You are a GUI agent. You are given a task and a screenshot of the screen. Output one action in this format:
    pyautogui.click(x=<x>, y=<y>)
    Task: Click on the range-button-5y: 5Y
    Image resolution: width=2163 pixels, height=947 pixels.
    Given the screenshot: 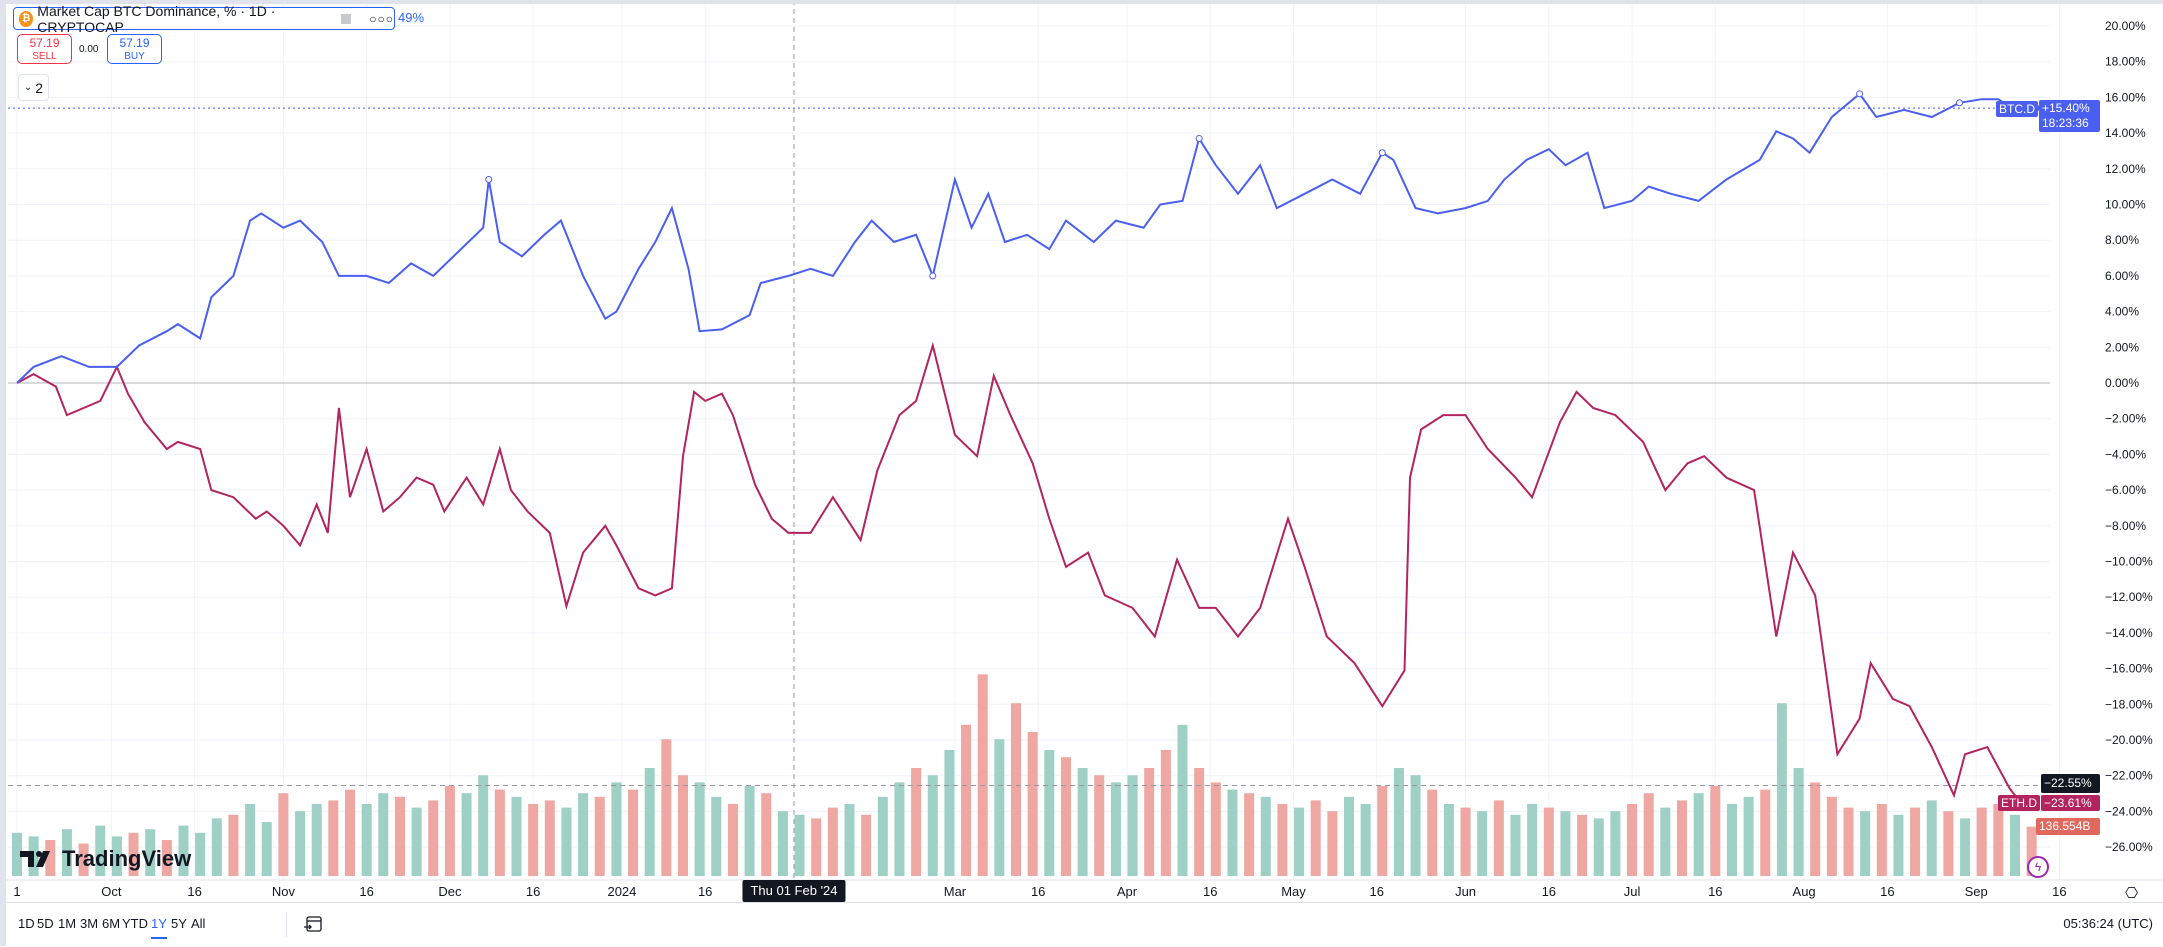 What is the action you would take?
    pyautogui.click(x=179, y=923)
    